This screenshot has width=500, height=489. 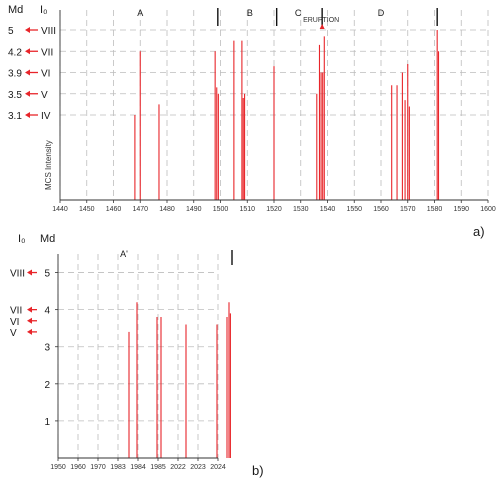 What do you see at coordinates (15, 116) in the screenshot?
I see `md-value-a: 3.1` at bounding box center [15, 116].